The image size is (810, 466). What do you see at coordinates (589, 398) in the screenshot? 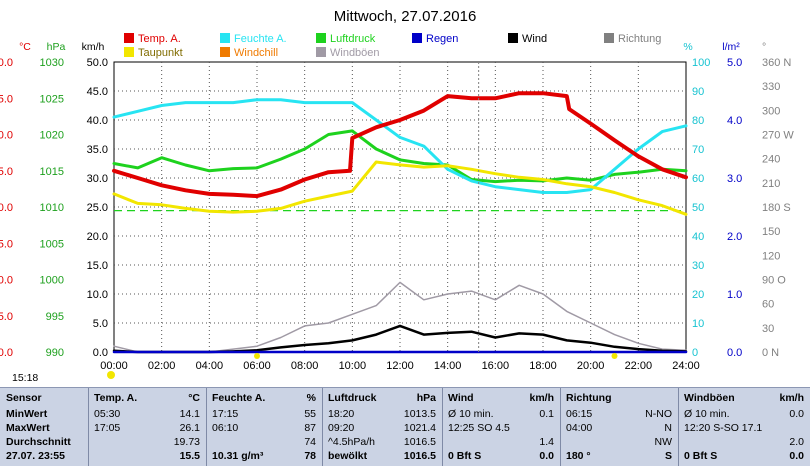
I see `summary-header-label: Richtung` at bounding box center [589, 398].